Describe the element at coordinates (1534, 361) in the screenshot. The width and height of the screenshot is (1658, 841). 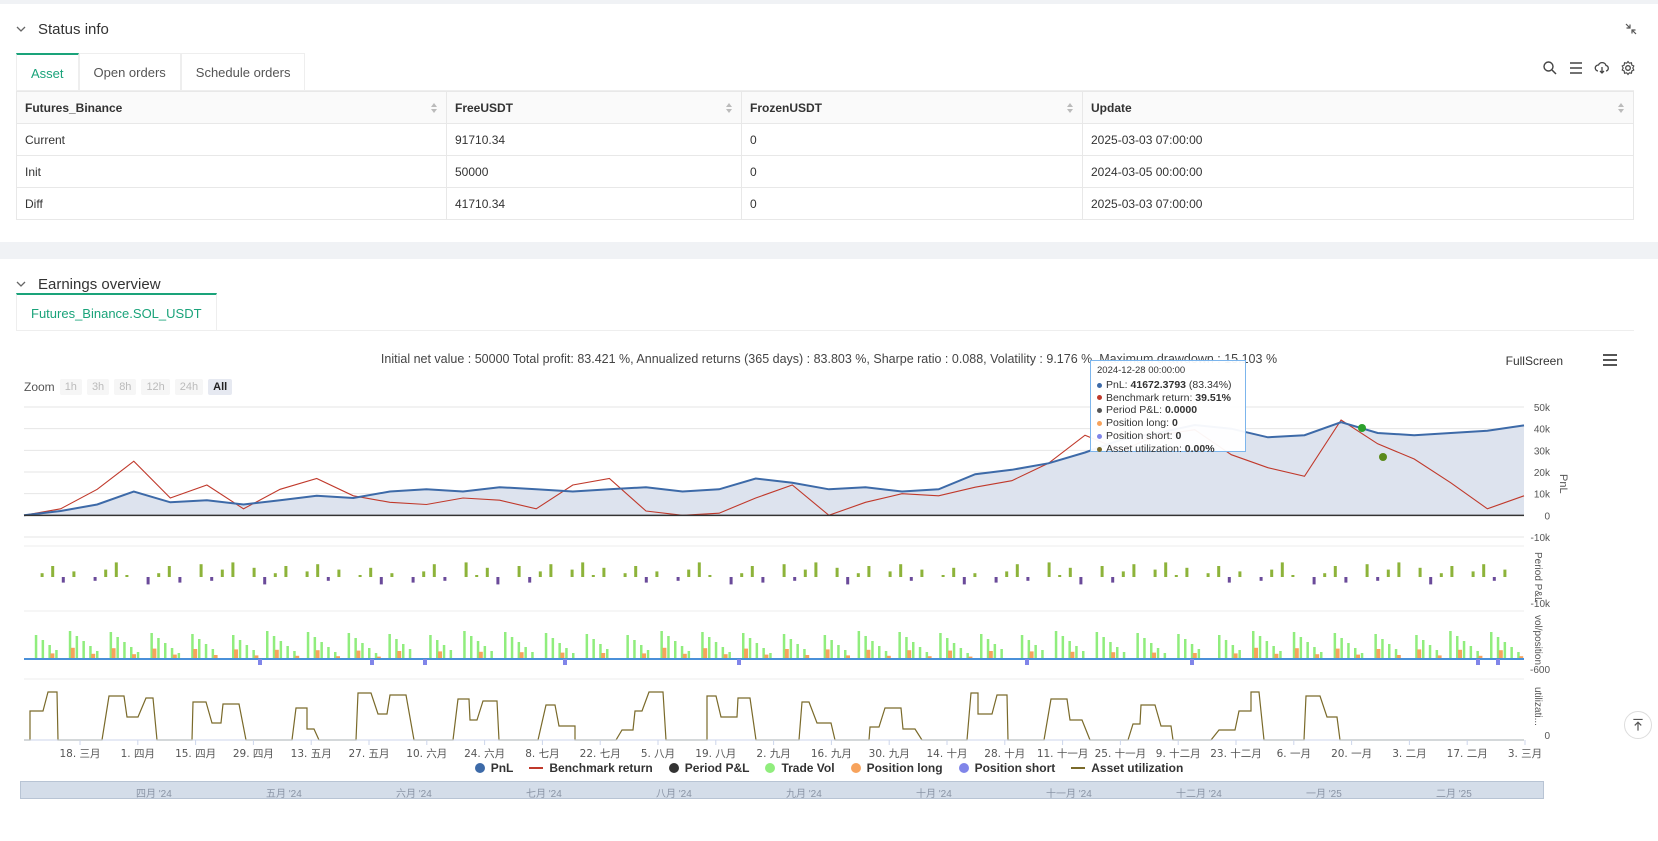
I see `fullscreen-button: FullScreen` at that location.